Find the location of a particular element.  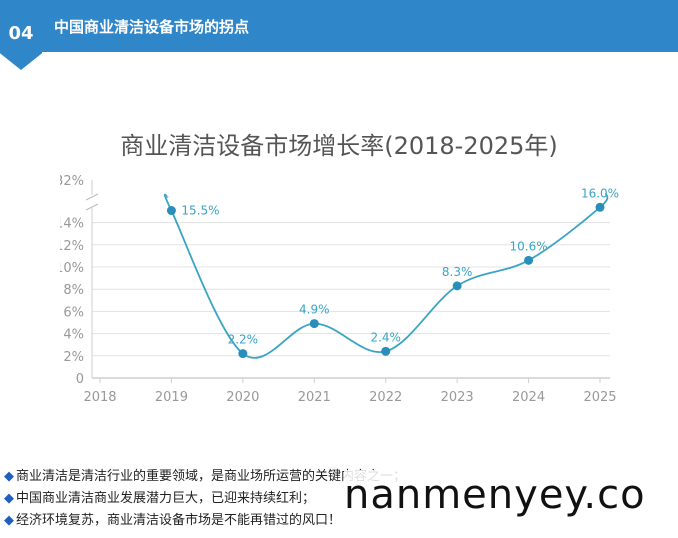

data-label: 15.5% is located at coordinates (200, 211).